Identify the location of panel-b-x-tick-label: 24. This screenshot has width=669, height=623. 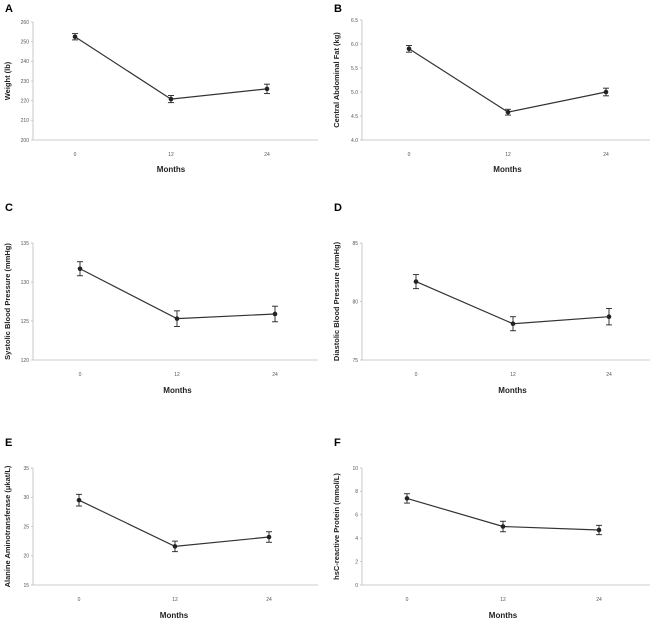
(606, 155).